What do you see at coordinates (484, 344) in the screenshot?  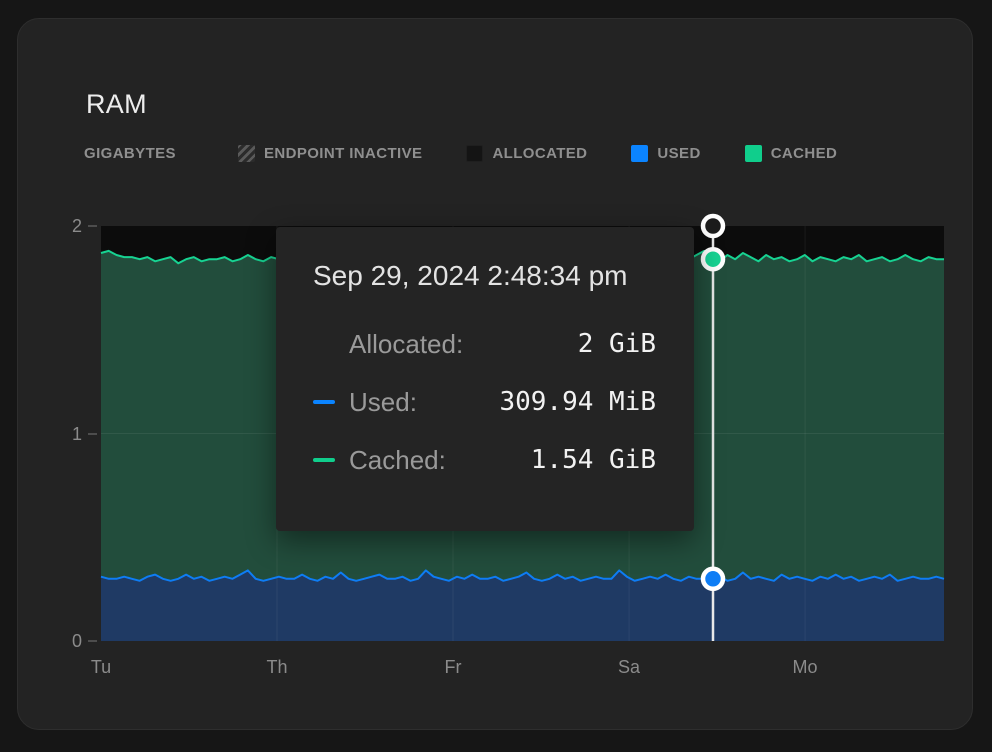 I see `tooltip-row: Allocated: 2 GiB` at bounding box center [484, 344].